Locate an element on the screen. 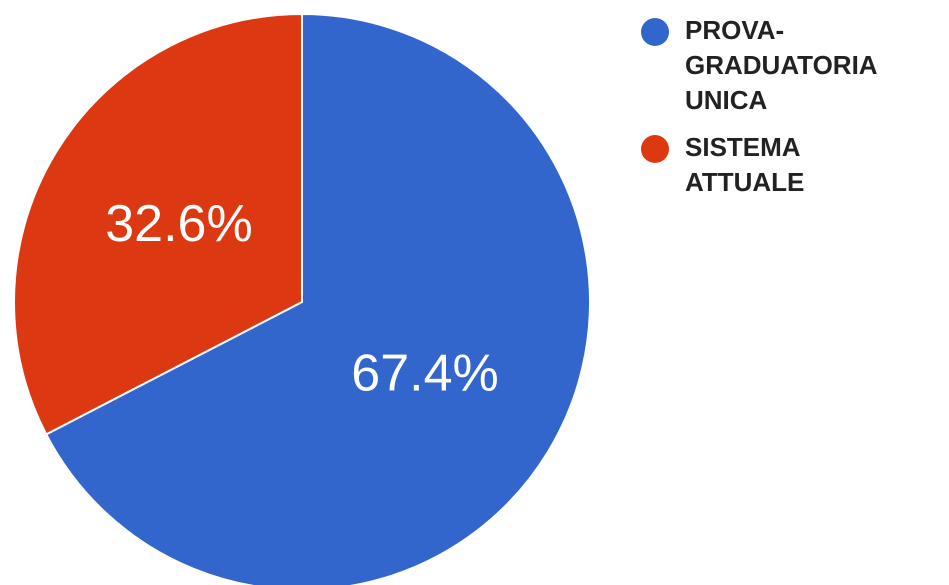 The height and width of the screenshot is (585, 949). legend-swatch-prova-graduatoria-unica is located at coordinates (655, 32).